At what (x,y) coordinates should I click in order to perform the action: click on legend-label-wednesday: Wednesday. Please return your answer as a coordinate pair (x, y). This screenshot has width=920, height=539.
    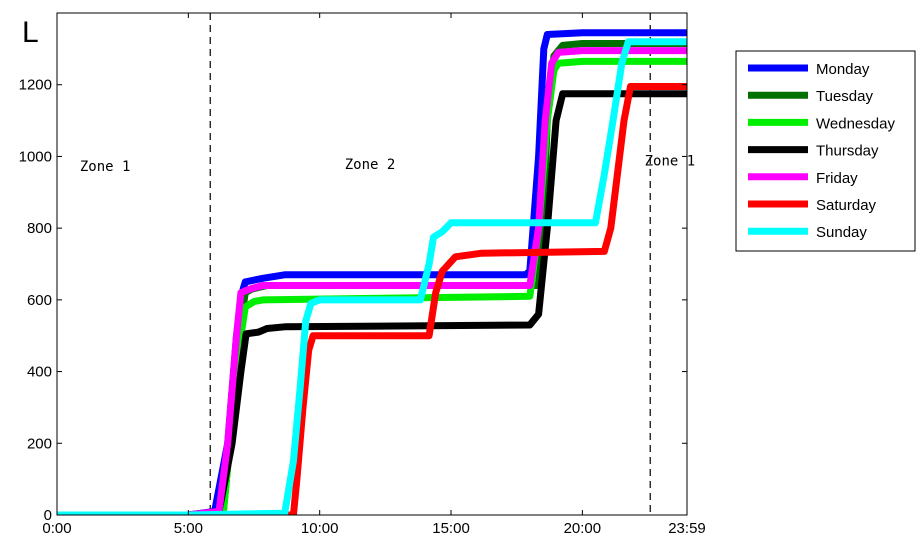
    Looking at the image, I should click on (855, 123).